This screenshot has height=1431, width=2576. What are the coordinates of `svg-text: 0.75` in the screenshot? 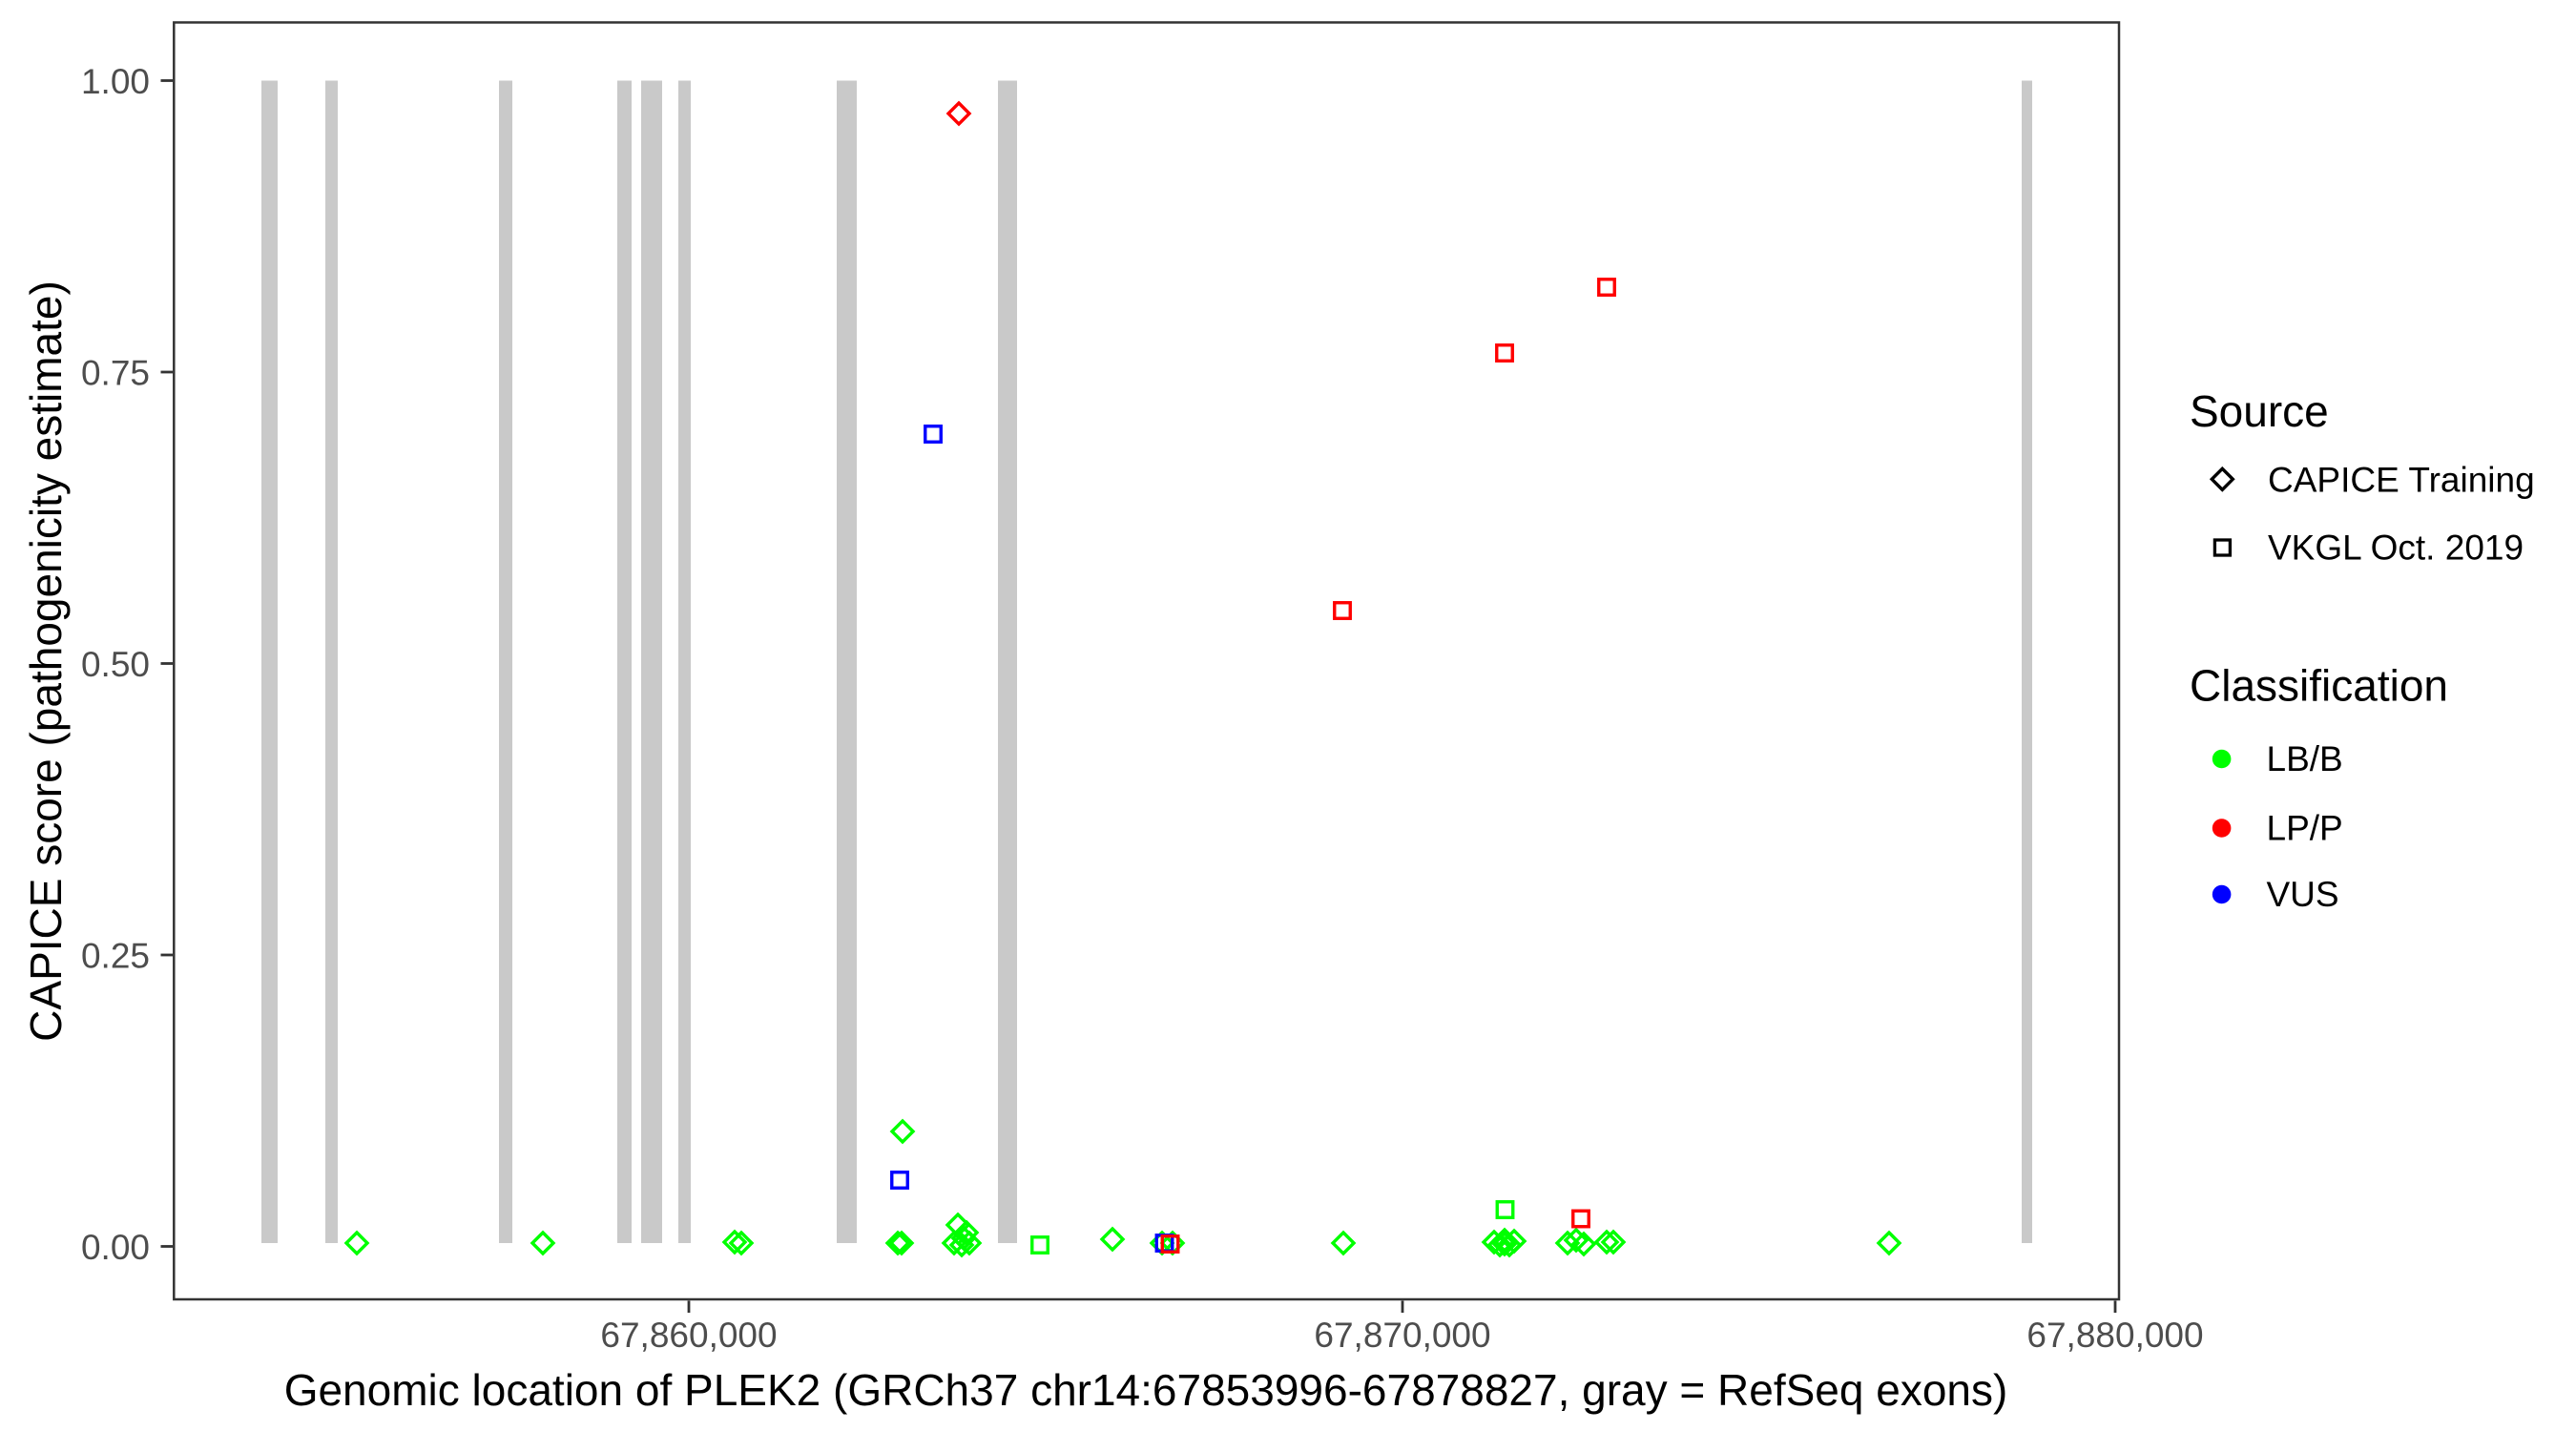 It's located at (115, 373).